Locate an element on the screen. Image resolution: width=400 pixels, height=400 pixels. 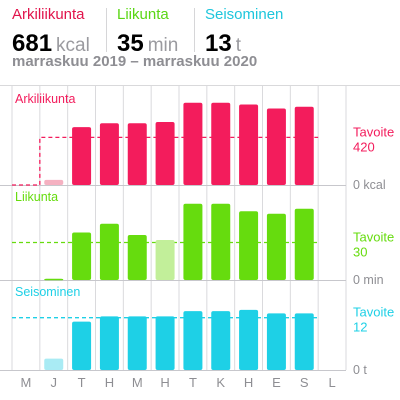
stat-stand: Seisominen 13 t is located at coordinates (244, 31).